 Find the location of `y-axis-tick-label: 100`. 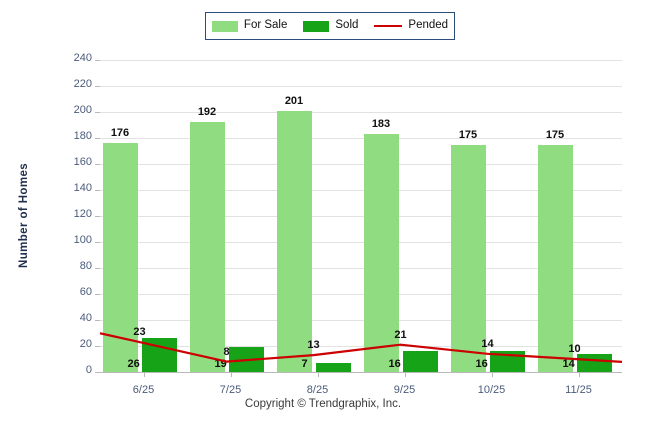

y-axis-tick-label: 100 is located at coordinates (82, 240).